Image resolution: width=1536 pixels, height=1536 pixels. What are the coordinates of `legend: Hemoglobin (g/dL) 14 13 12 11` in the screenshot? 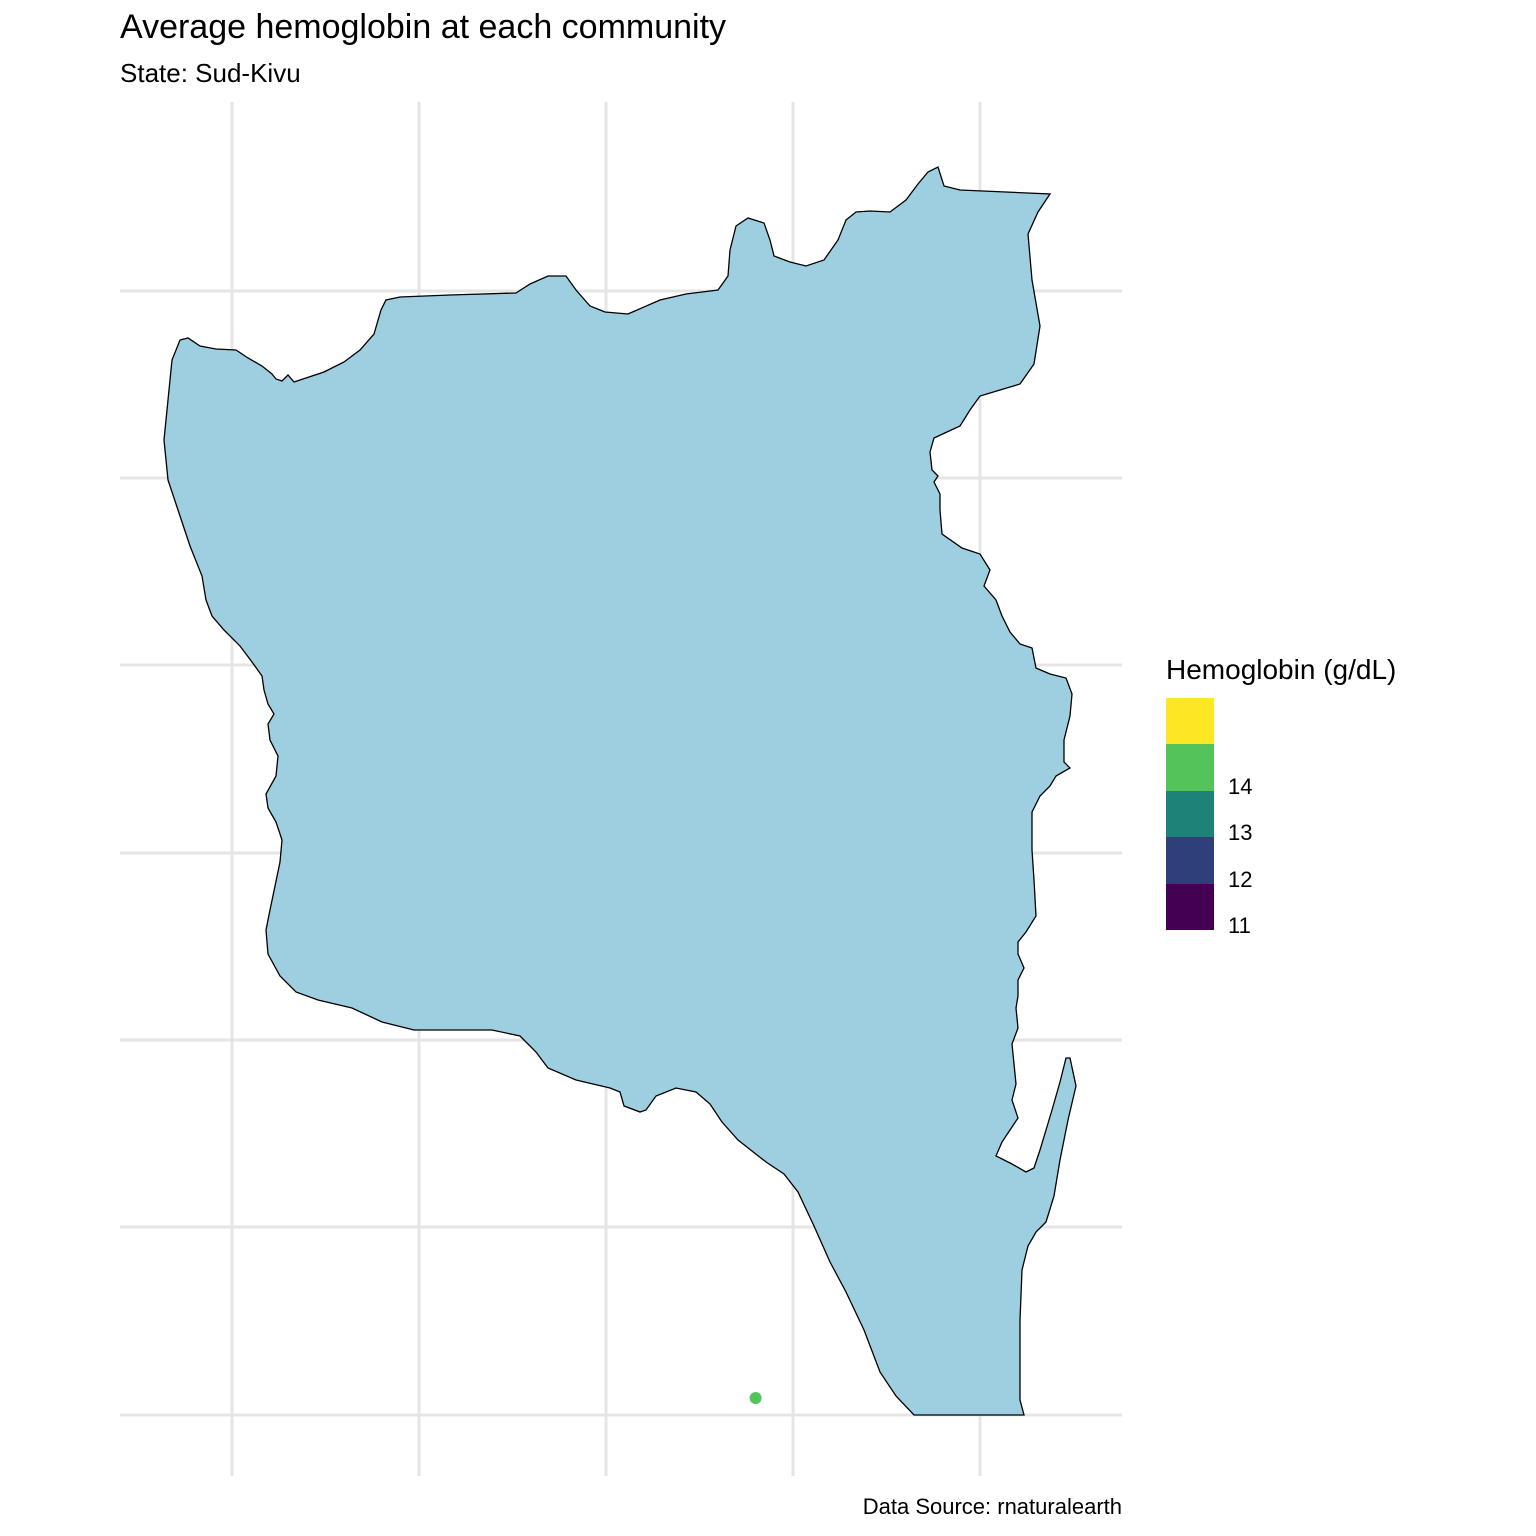 It's located at (1281, 796).